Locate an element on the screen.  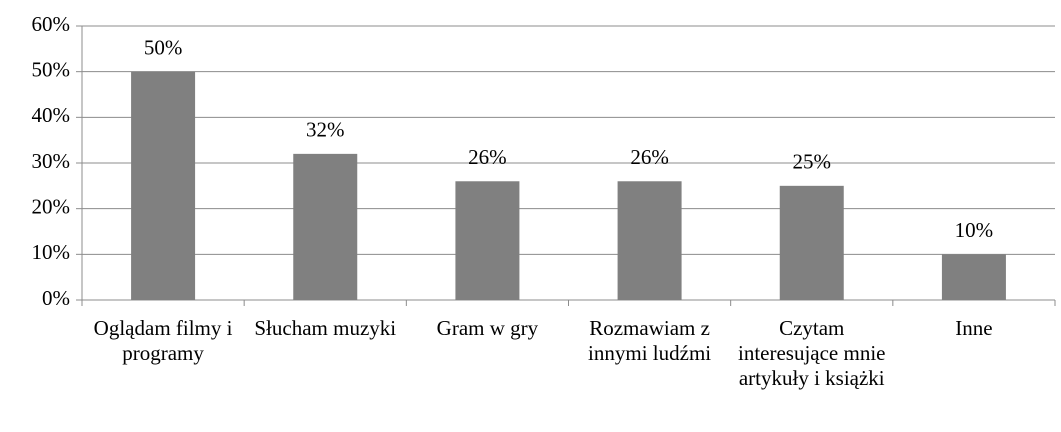
data-label: 32% is located at coordinates (325, 130).